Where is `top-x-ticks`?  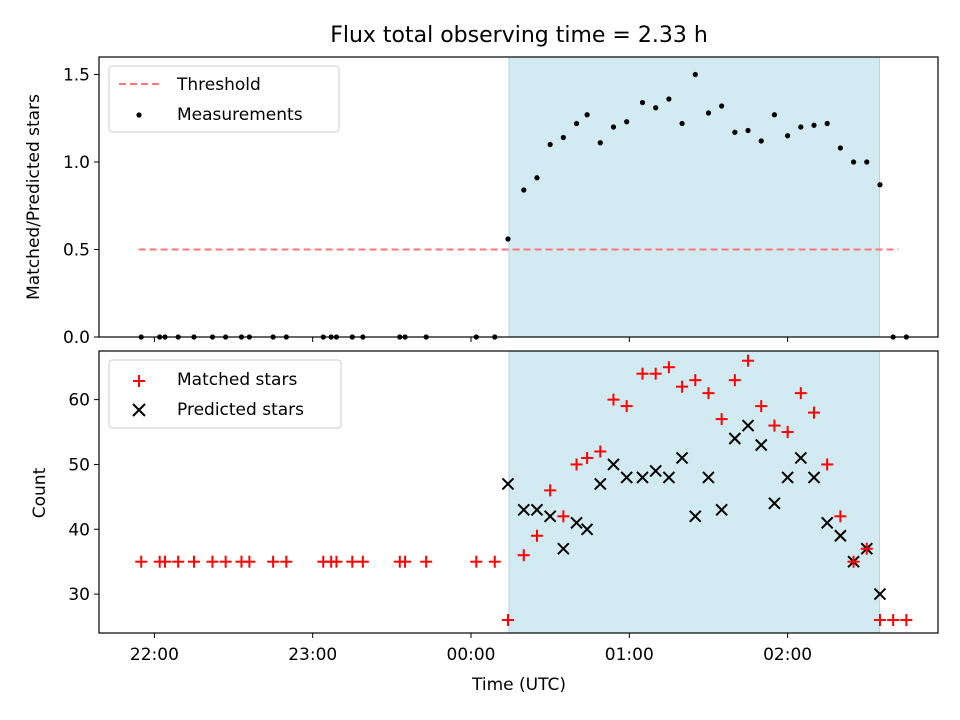 top-x-ticks is located at coordinates (471, 339).